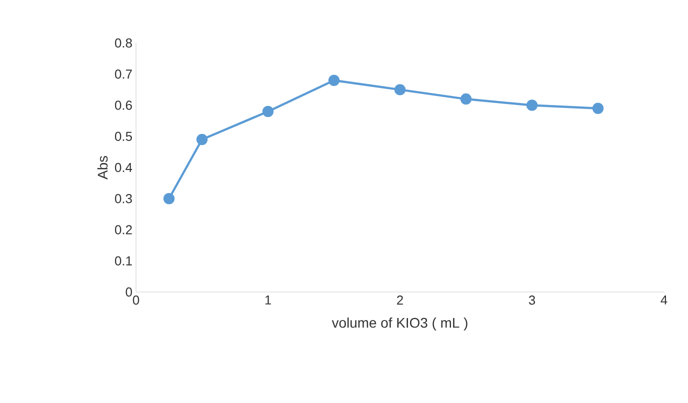 This screenshot has height=403, width=688. What do you see at coordinates (123, 167) in the screenshot?
I see `y-tick-label: 0.4` at bounding box center [123, 167].